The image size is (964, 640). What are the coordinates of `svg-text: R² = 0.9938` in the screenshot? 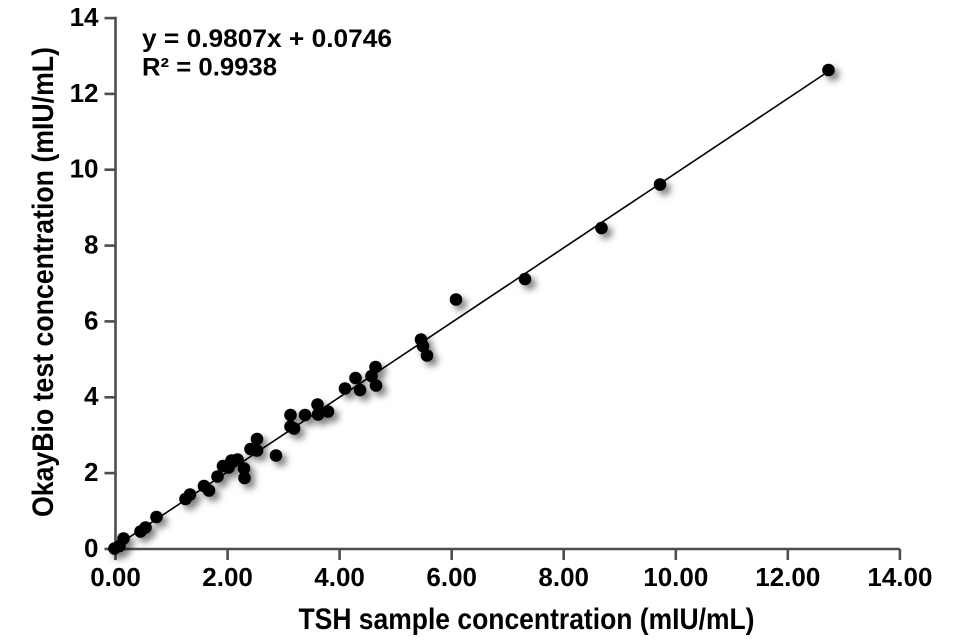 It's located at (209, 68).